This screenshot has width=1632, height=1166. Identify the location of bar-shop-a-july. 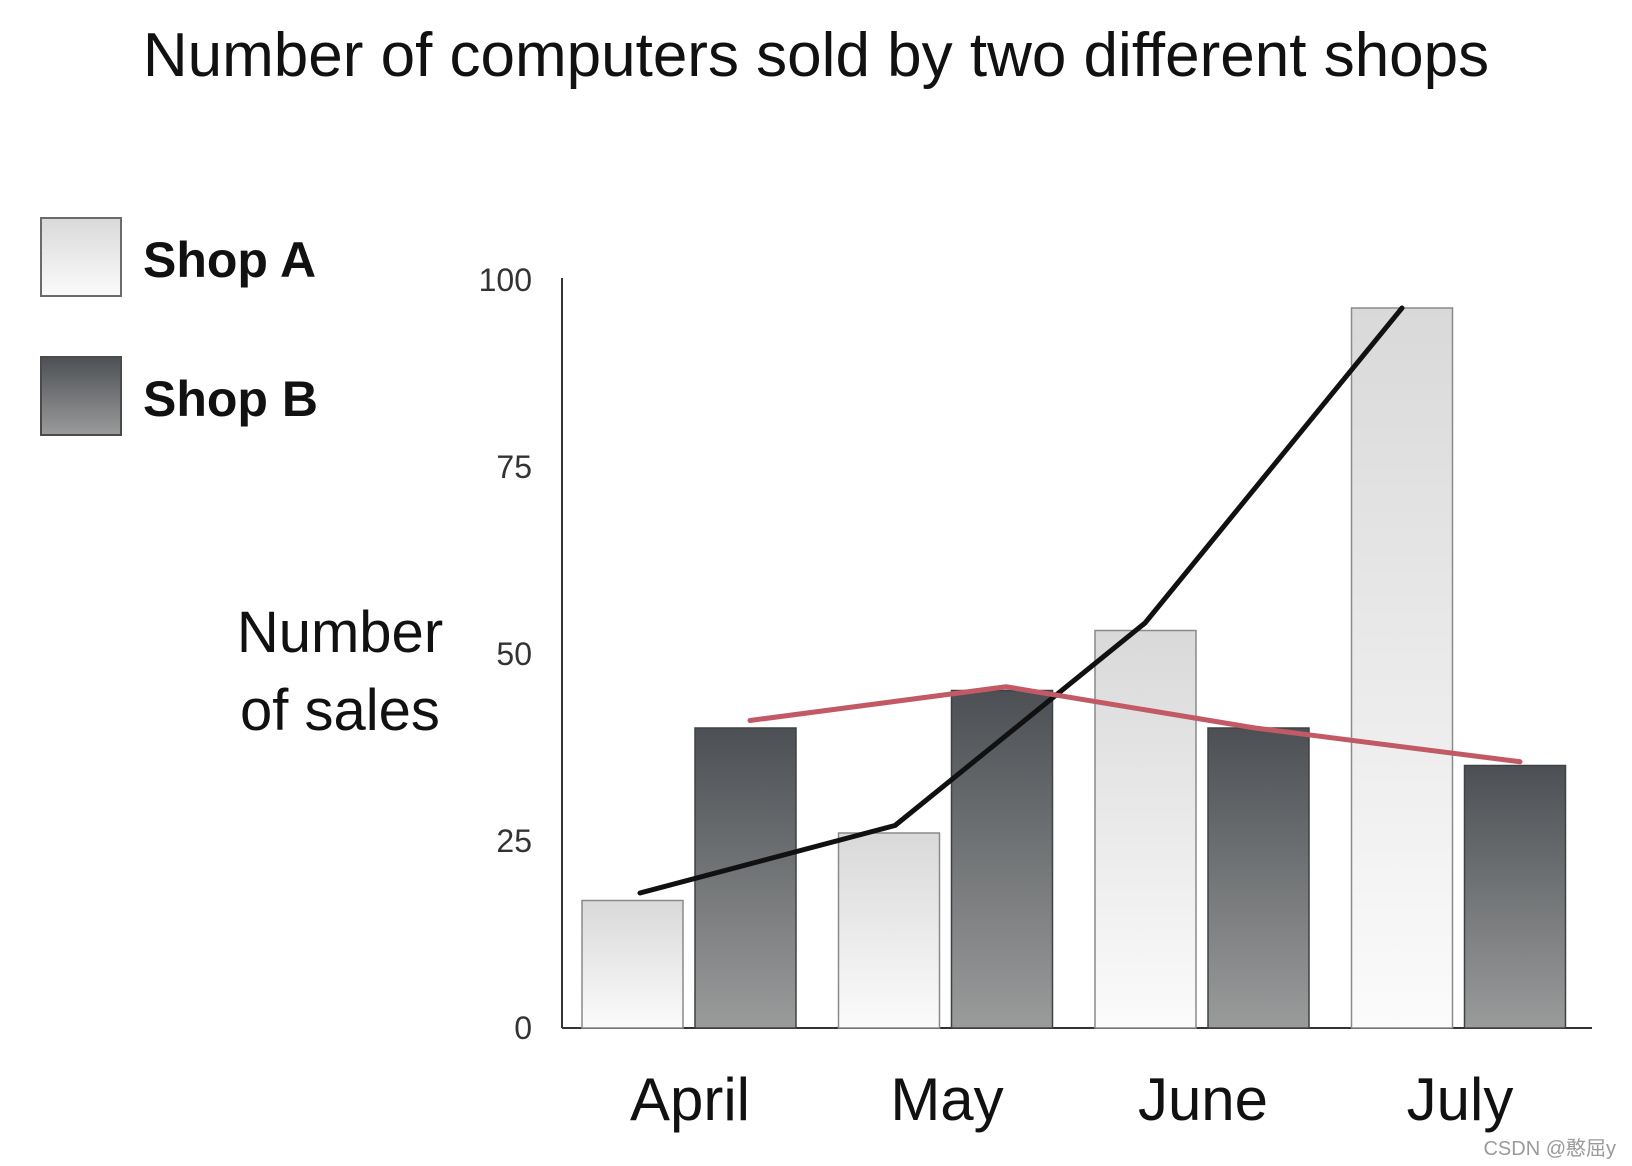
(1402, 668).